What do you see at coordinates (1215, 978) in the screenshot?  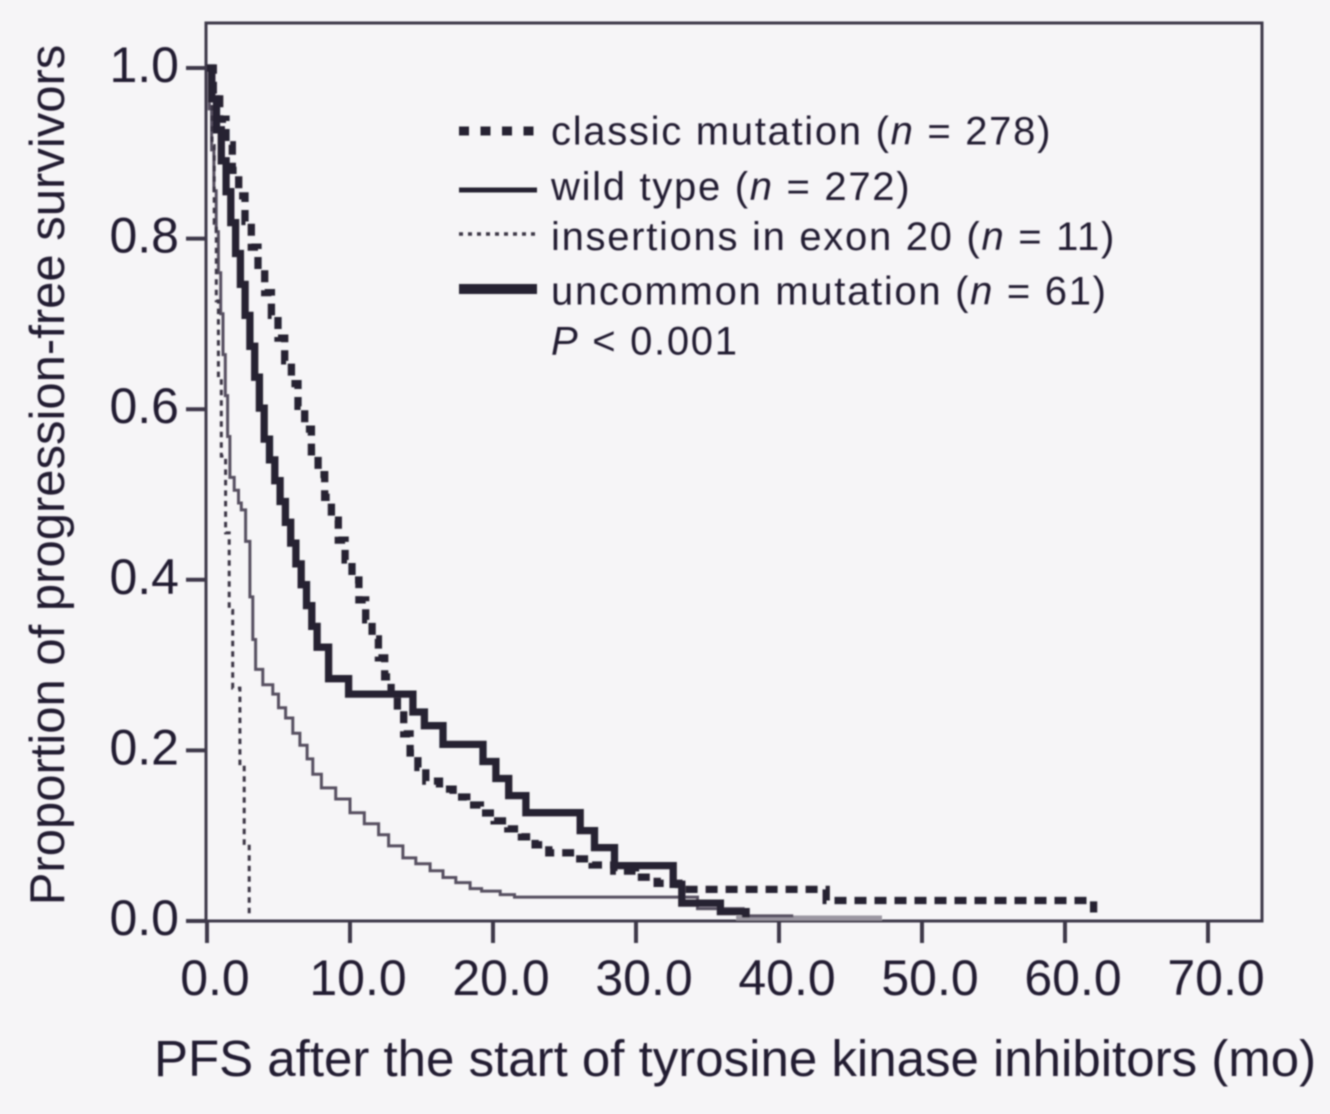 I see `svg-text: 70.0` at bounding box center [1215, 978].